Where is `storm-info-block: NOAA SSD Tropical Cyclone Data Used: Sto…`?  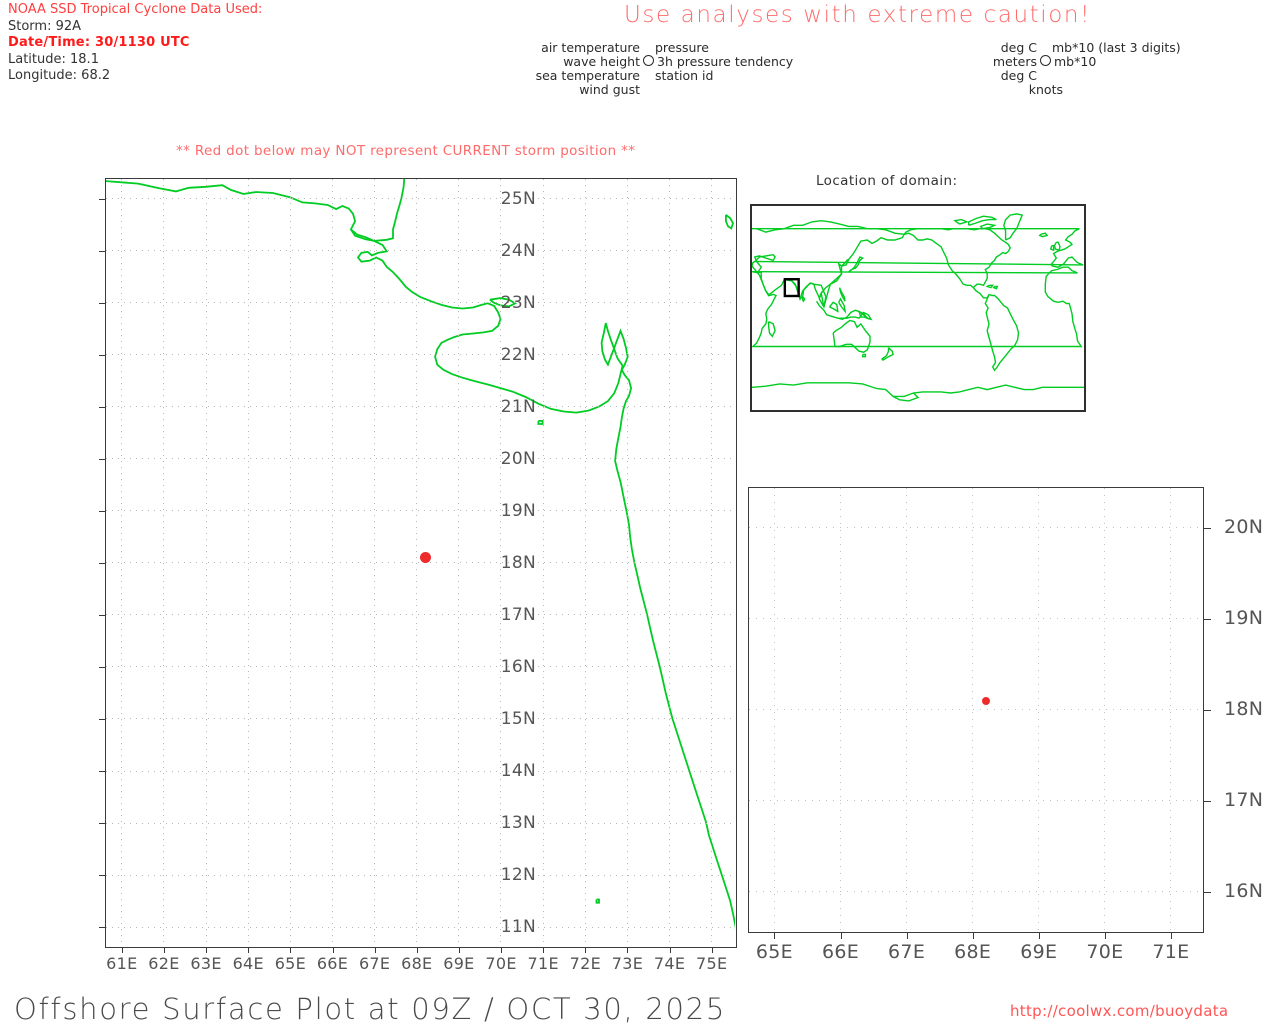 storm-info-block: NOAA SSD Tropical Cyclone Data Used: Sto… is located at coordinates (135, 43).